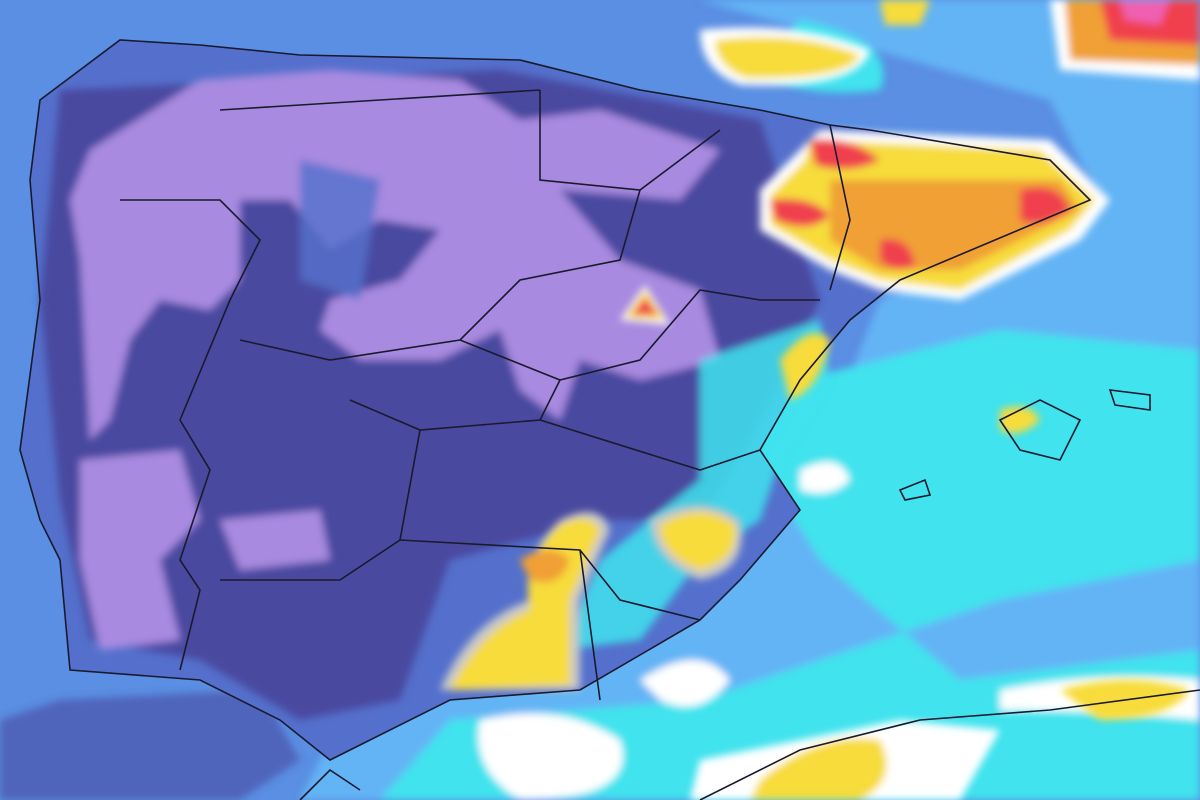  Describe the element at coordinates (1129, 400) in the screenshot. I see `menorca` at that location.